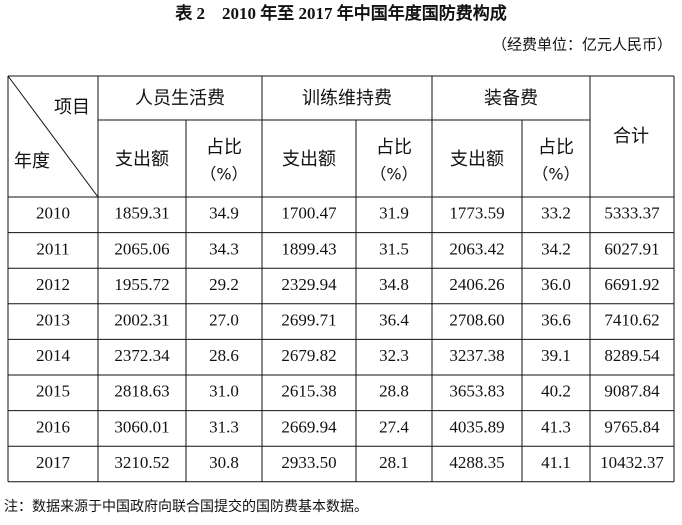  I want to click on total-header: 合计, so click(631, 136).